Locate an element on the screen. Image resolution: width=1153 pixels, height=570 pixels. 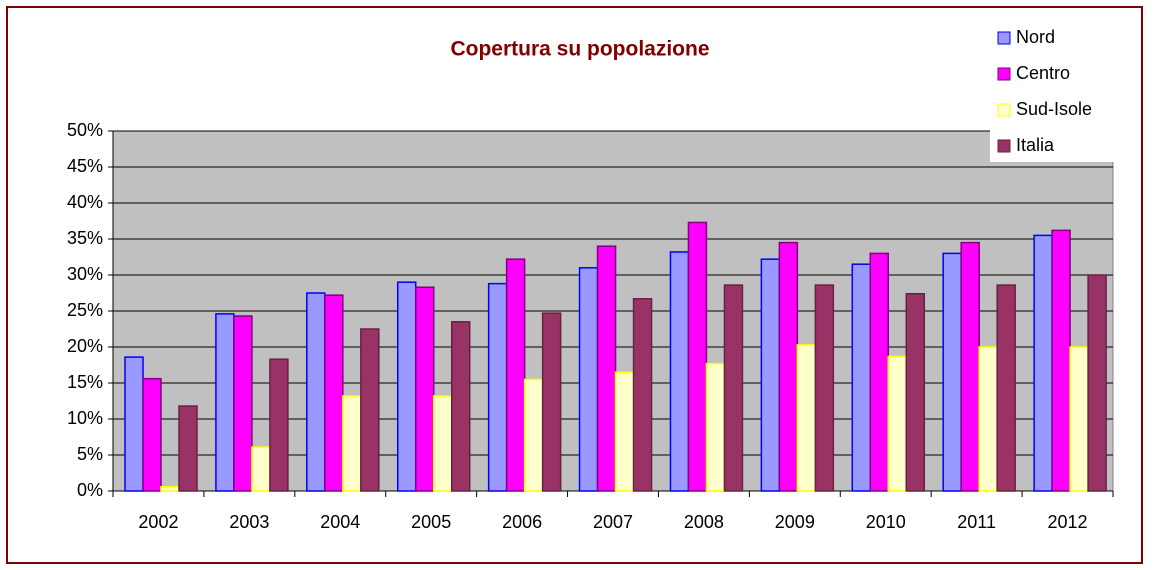
x-tick-label: 2009 is located at coordinates (795, 522).